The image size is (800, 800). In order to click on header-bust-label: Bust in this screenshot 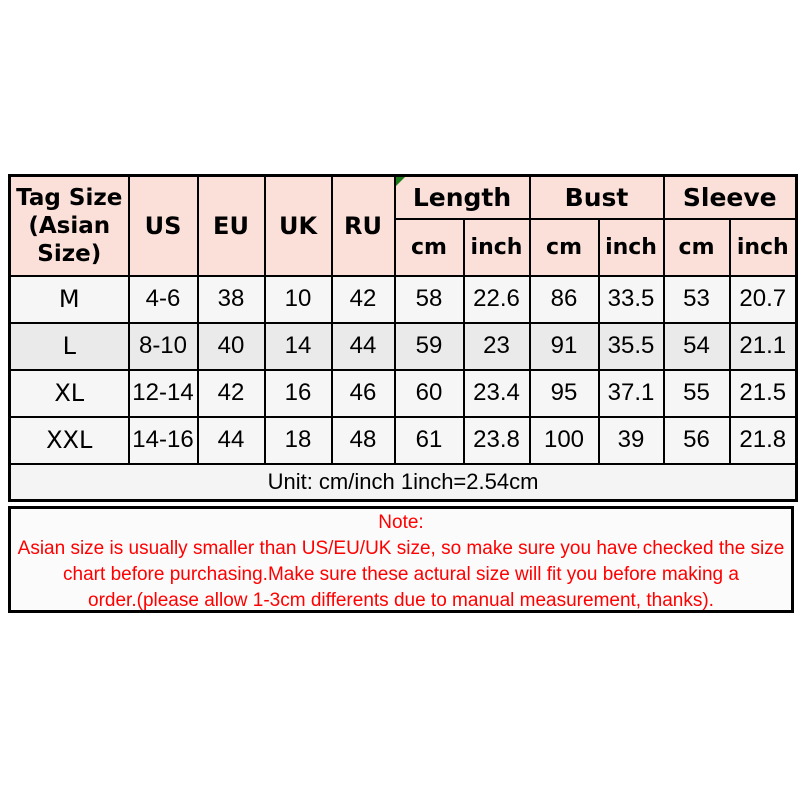, I will do `click(596, 197)`.